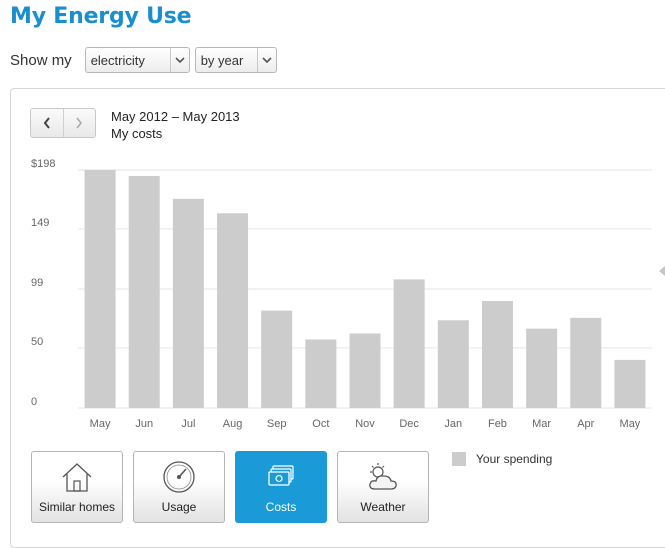 This screenshot has width=665, height=548. What do you see at coordinates (40, 223) in the screenshot?
I see `y-tick-label: 149` at bounding box center [40, 223].